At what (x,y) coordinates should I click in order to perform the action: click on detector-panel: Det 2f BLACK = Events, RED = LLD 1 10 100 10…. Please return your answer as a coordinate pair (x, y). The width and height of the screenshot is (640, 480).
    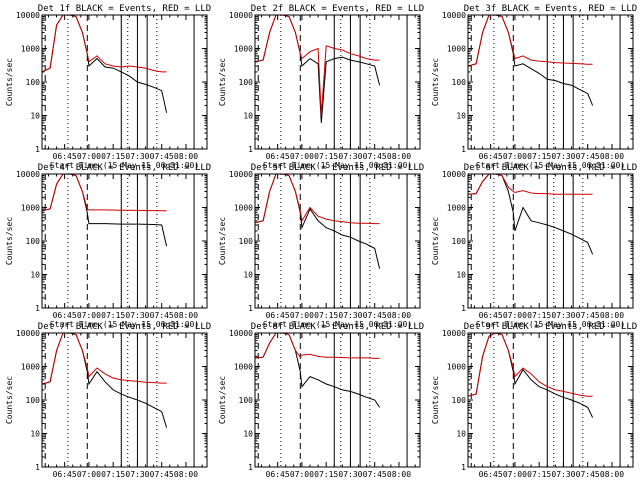
    Looking at the image, I should click on (321, 87).